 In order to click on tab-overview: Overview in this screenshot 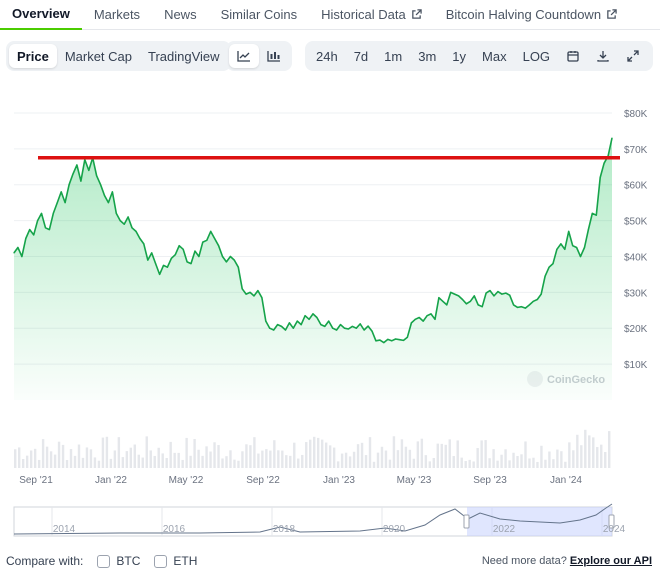, I will do `click(41, 15)`.